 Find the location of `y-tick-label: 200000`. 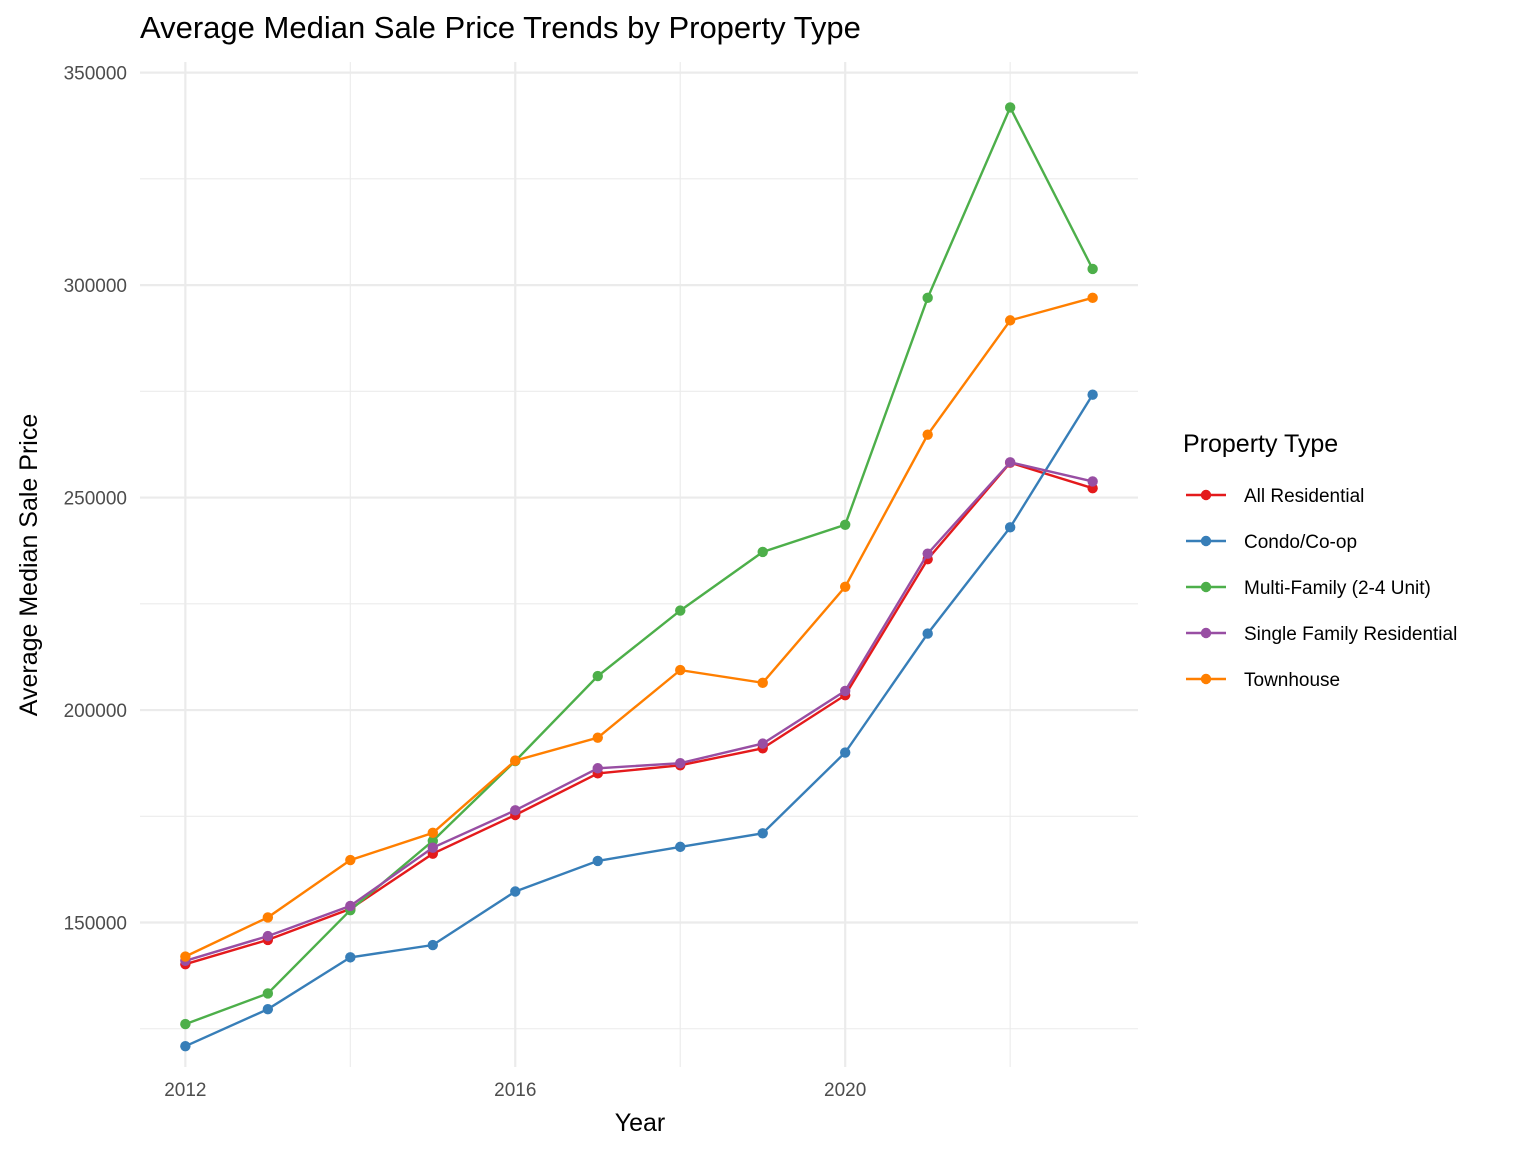

y-tick-label: 200000 is located at coordinates (95, 711).